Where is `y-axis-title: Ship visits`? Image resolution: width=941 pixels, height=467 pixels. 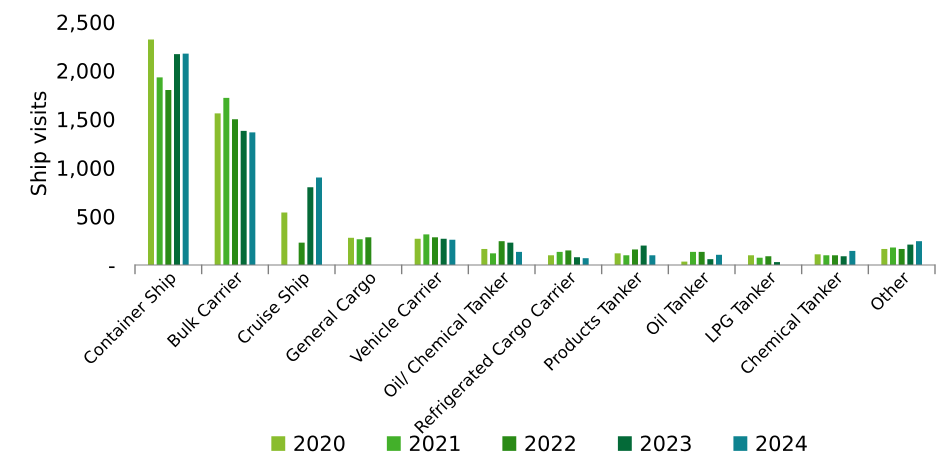
y-axis-title: Ship visits is located at coordinates (40, 144).